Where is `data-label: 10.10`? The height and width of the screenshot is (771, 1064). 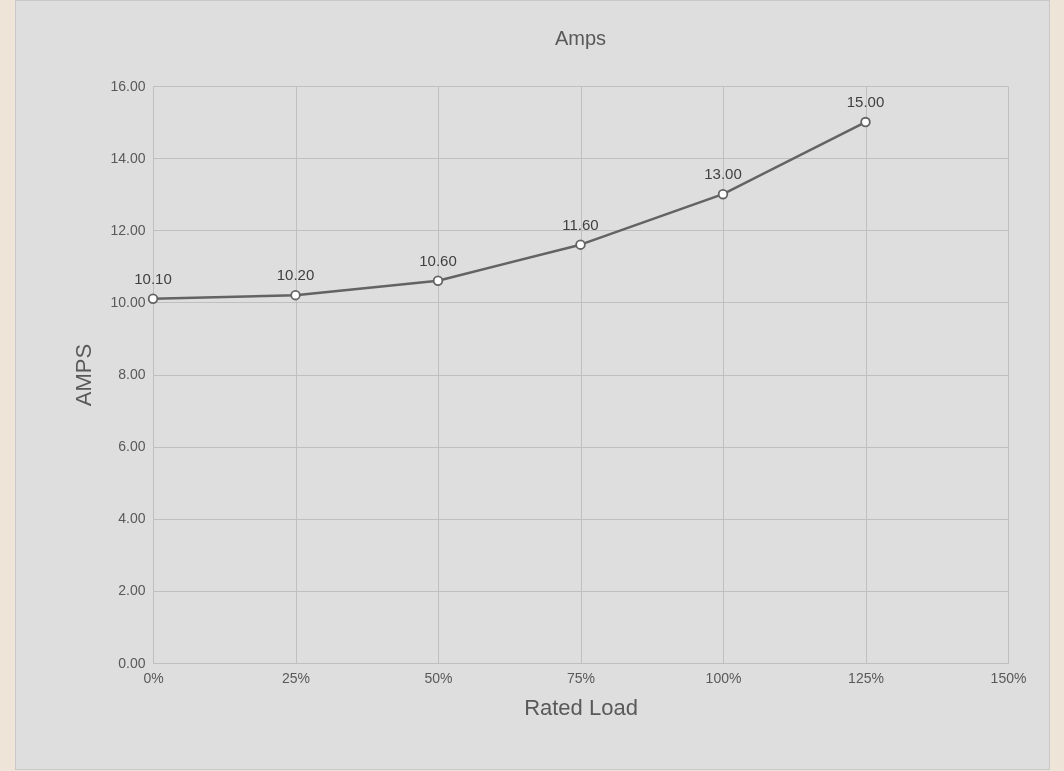 data-label: 10.10 is located at coordinates (153, 278).